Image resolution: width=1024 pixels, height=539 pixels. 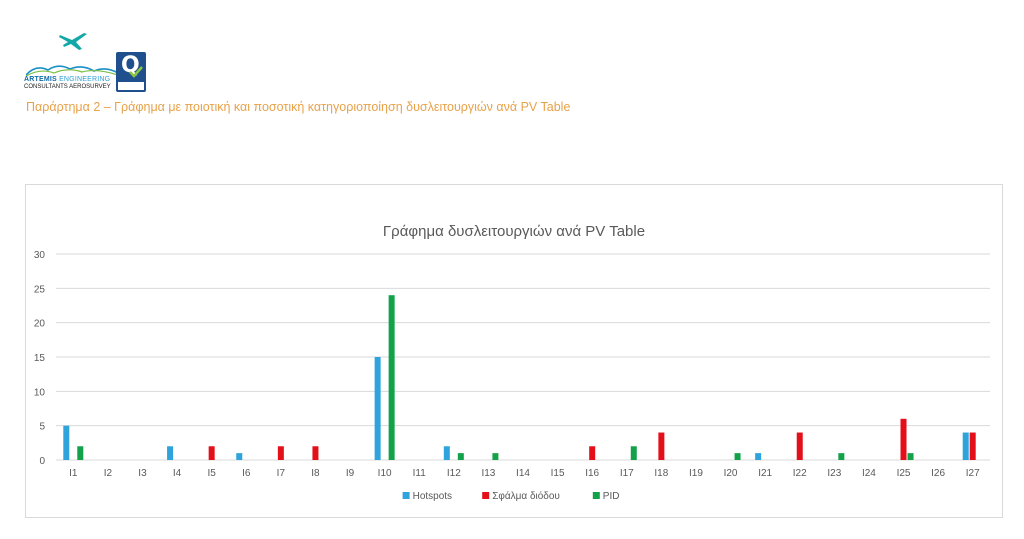 What do you see at coordinates (514, 231) in the screenshot?
I see `chart-title: Γράφημα δυσλειτουργιών ανά PV Table` at bounding box center [514, 231].